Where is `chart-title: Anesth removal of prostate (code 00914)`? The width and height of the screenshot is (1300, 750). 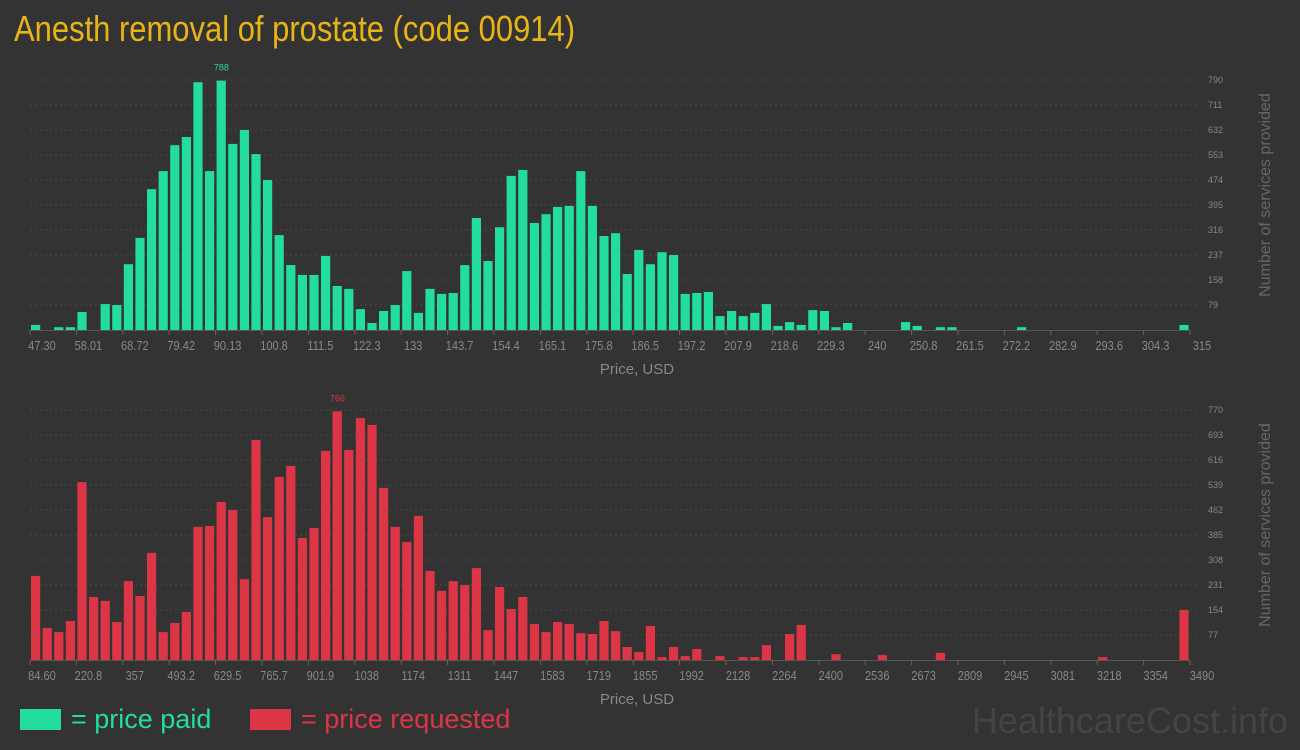
chart-title: Anesth removal of prostate (code 00914) is located at coordinates (295, 28).